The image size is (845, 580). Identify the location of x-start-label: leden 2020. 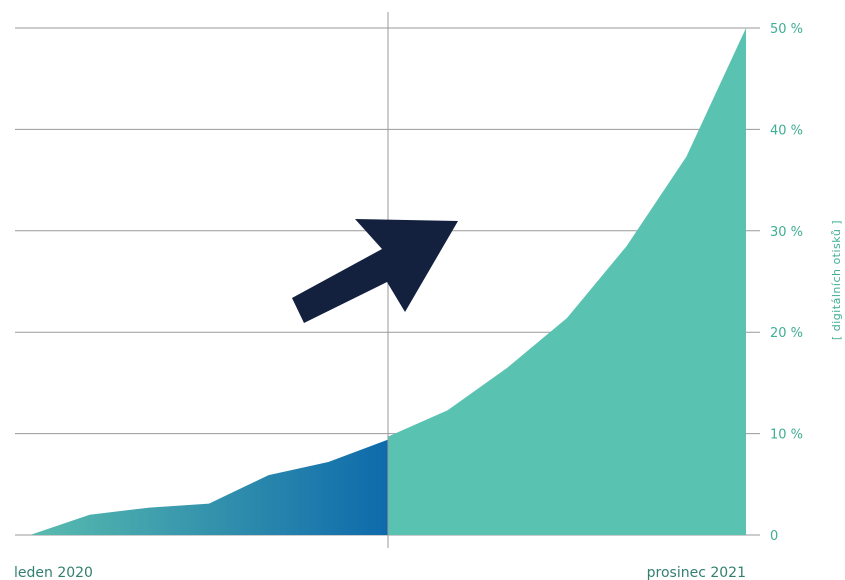
(53, 572).